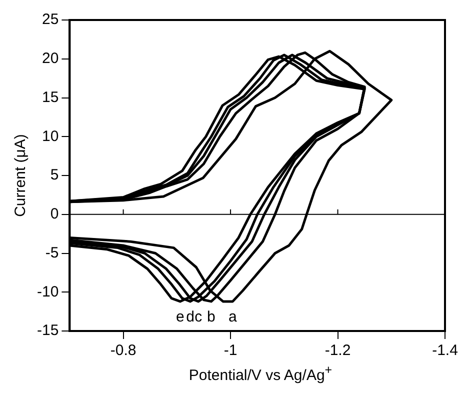 The width and height of the screenshot is (471, 400). What do you see at coordinates (180, 317) in the screenshot?
I see `series-label: e` at bounding box center [180, 317].